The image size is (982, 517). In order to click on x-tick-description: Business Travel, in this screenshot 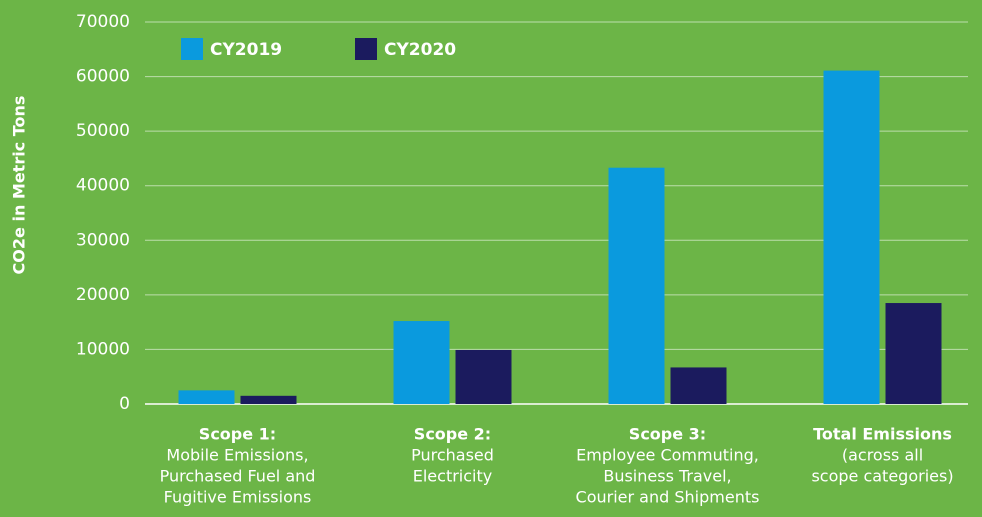, I will do `click(667, 476)`.